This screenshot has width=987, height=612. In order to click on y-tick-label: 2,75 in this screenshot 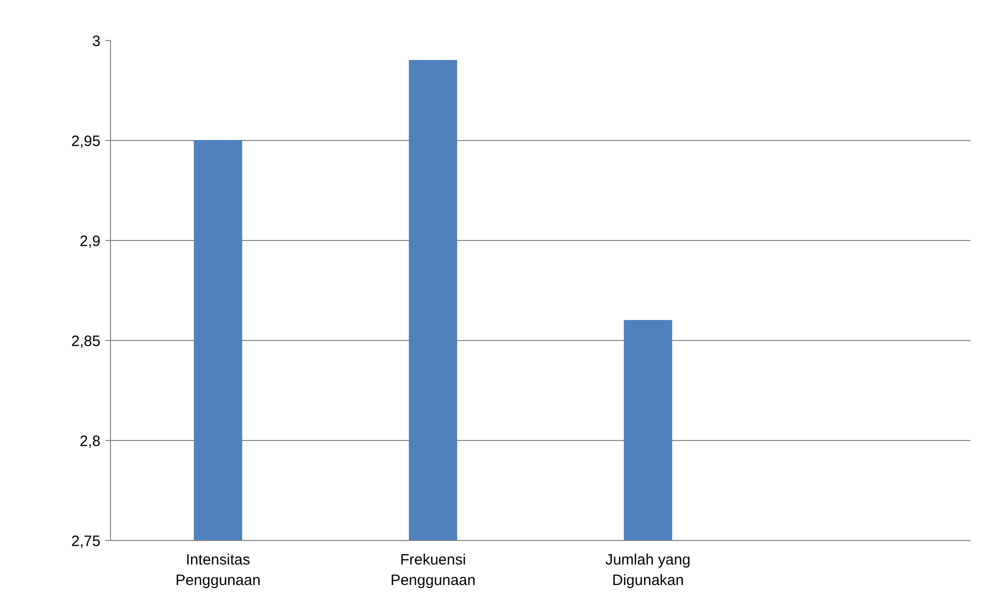, I will do `click(86, 541)`.